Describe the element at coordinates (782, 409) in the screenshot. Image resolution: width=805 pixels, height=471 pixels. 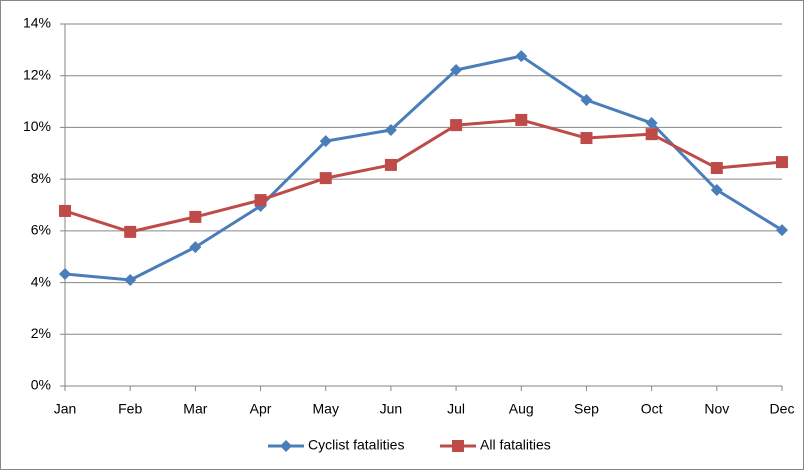
I see `x-tick-label: Dec` at that location.